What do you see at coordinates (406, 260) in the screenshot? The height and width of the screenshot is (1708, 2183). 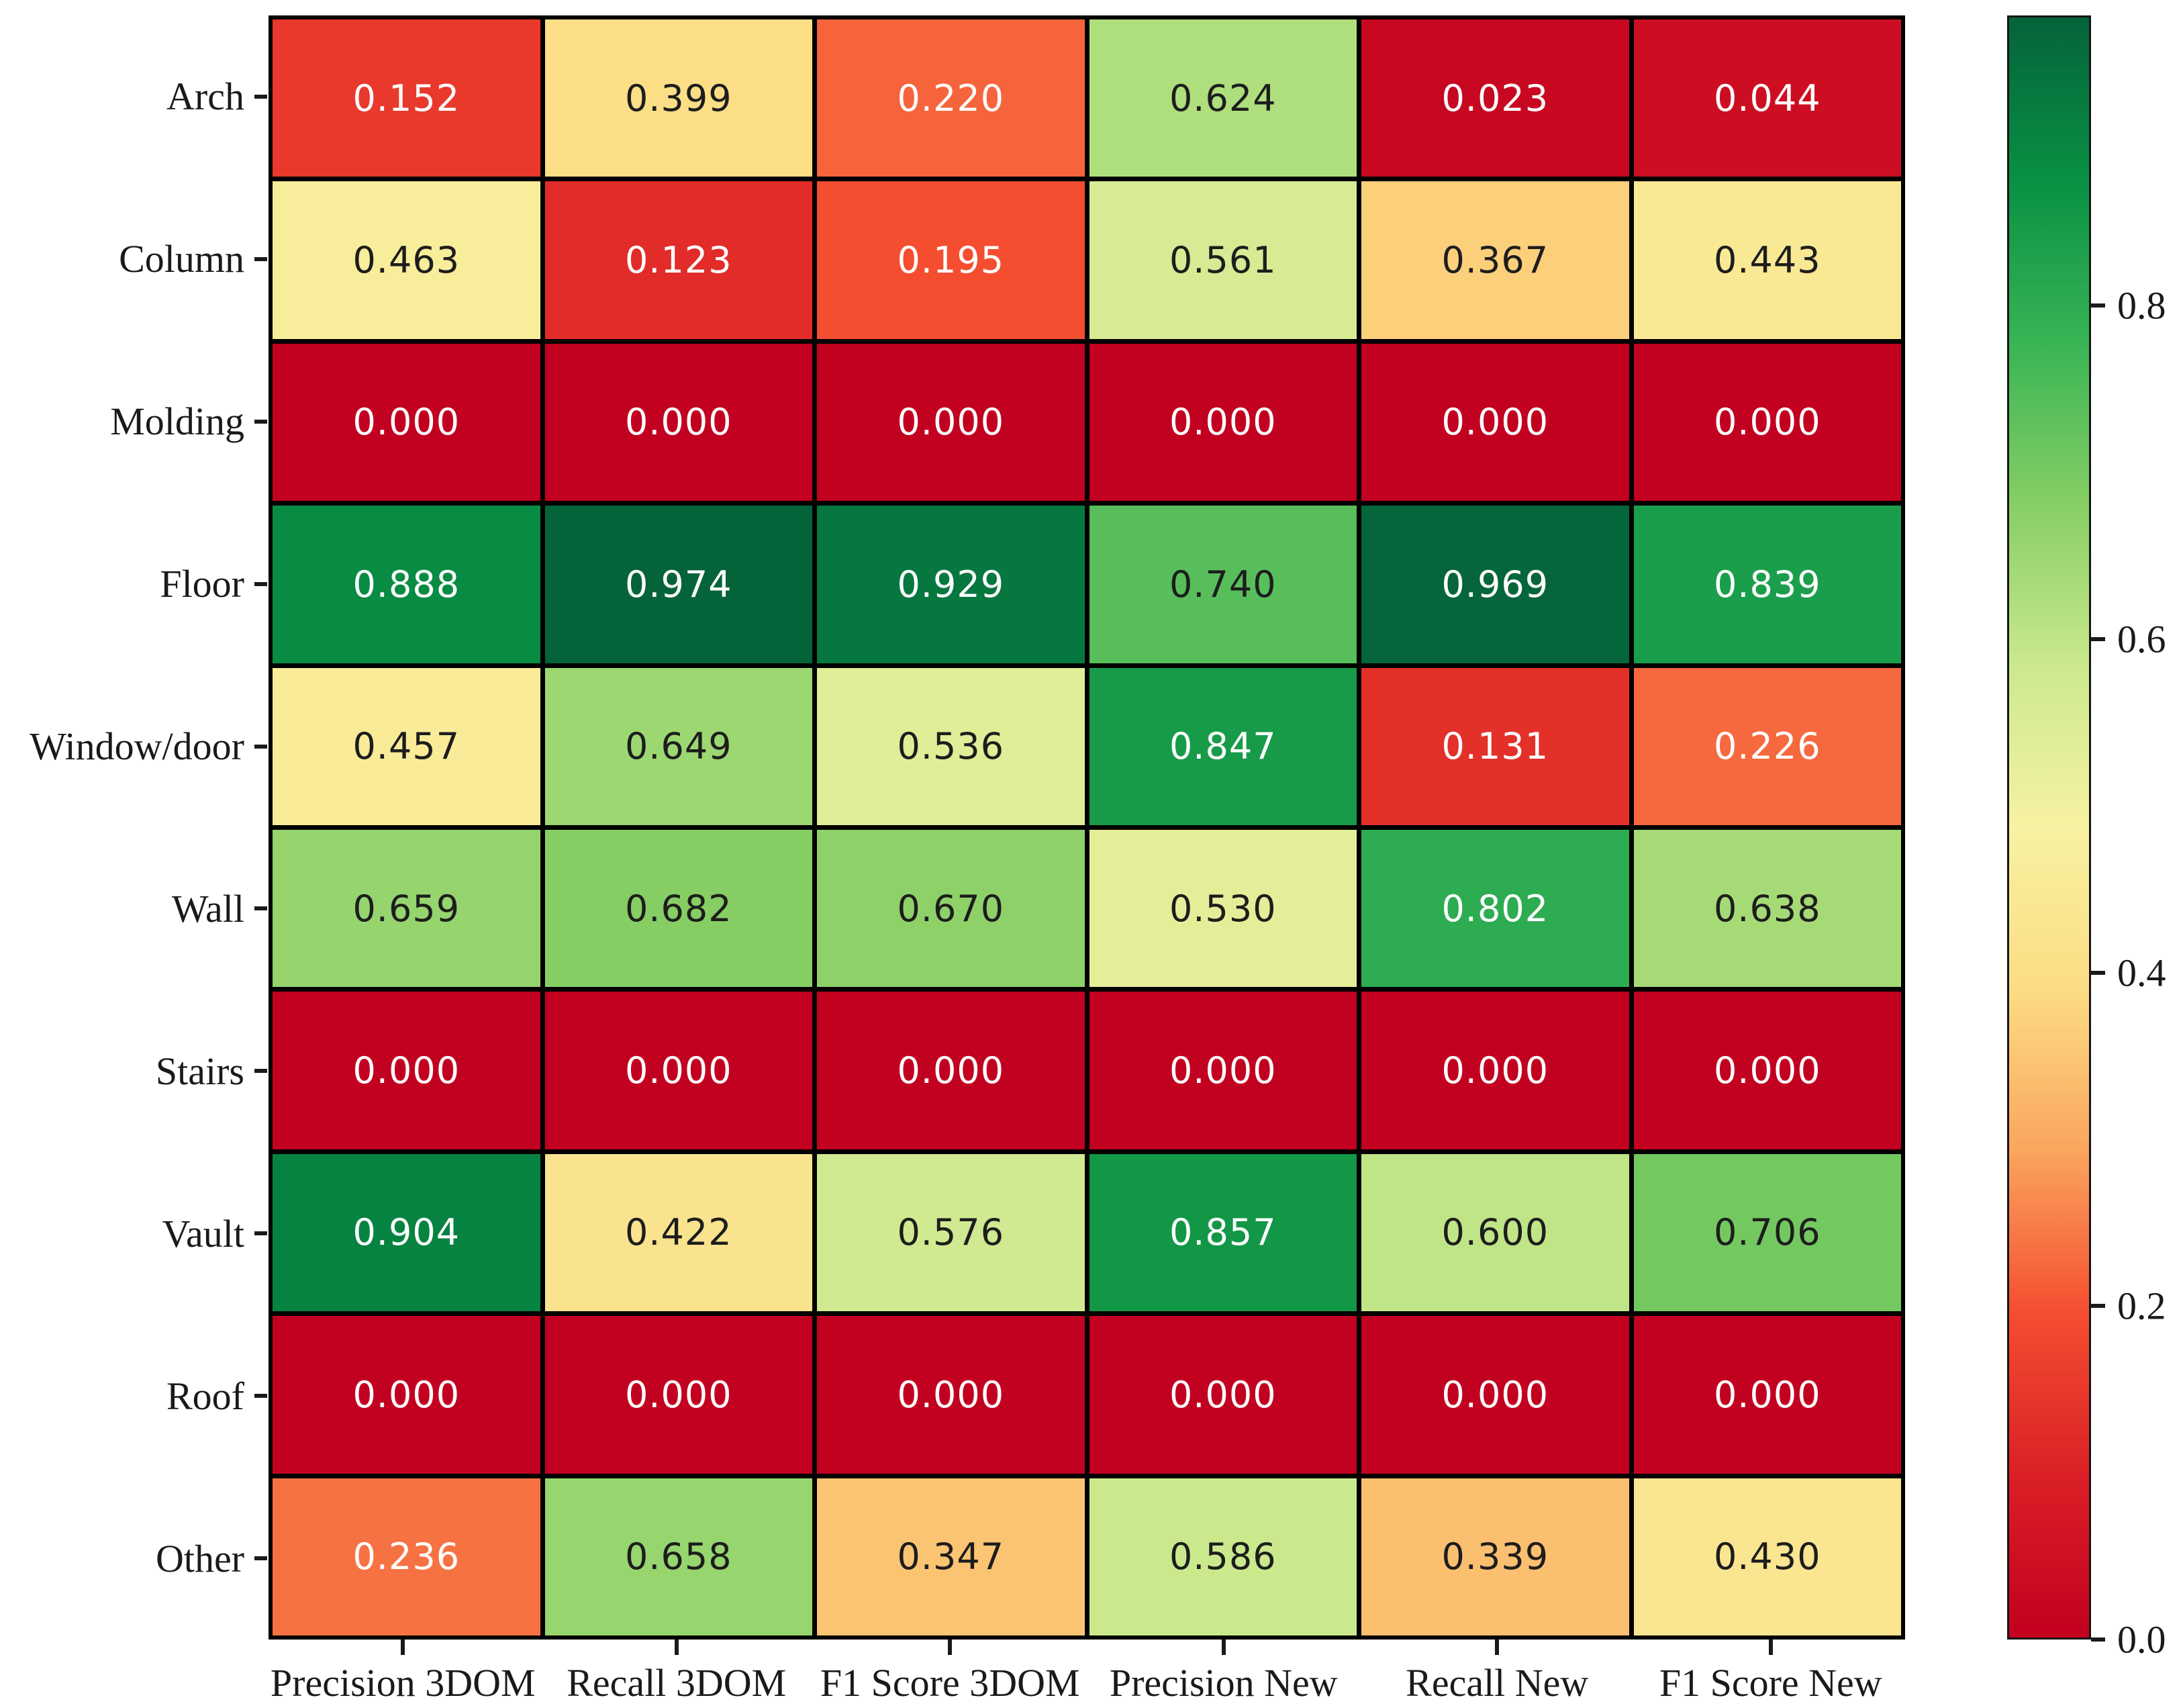 I see `heatmap-cell: 0.463` at bounding box center [406, 260].